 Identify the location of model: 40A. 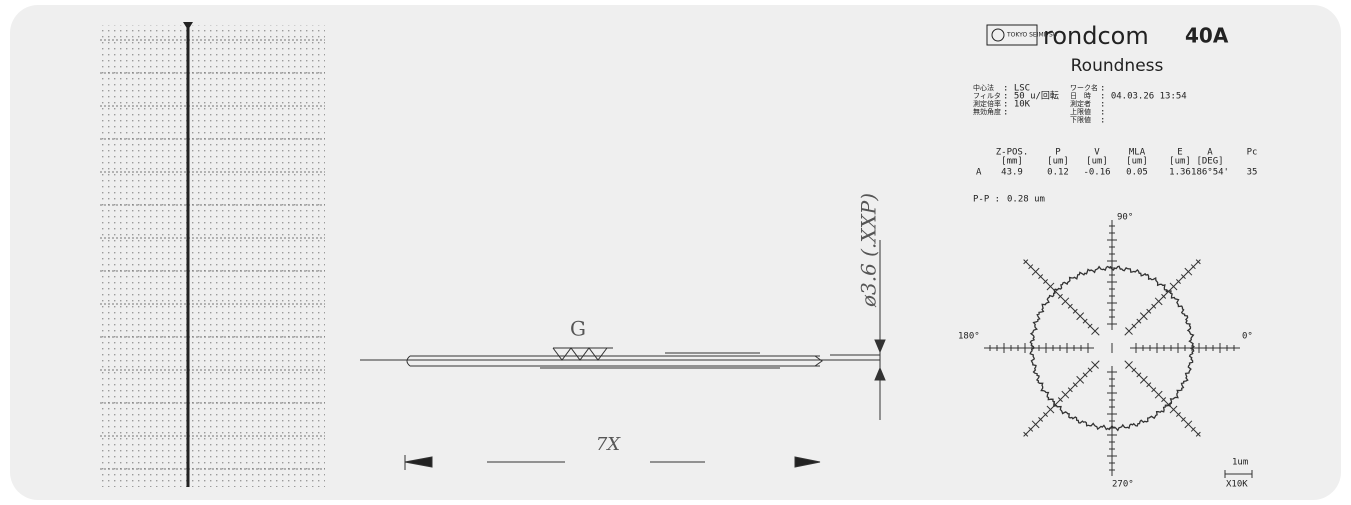
(1207, 36).